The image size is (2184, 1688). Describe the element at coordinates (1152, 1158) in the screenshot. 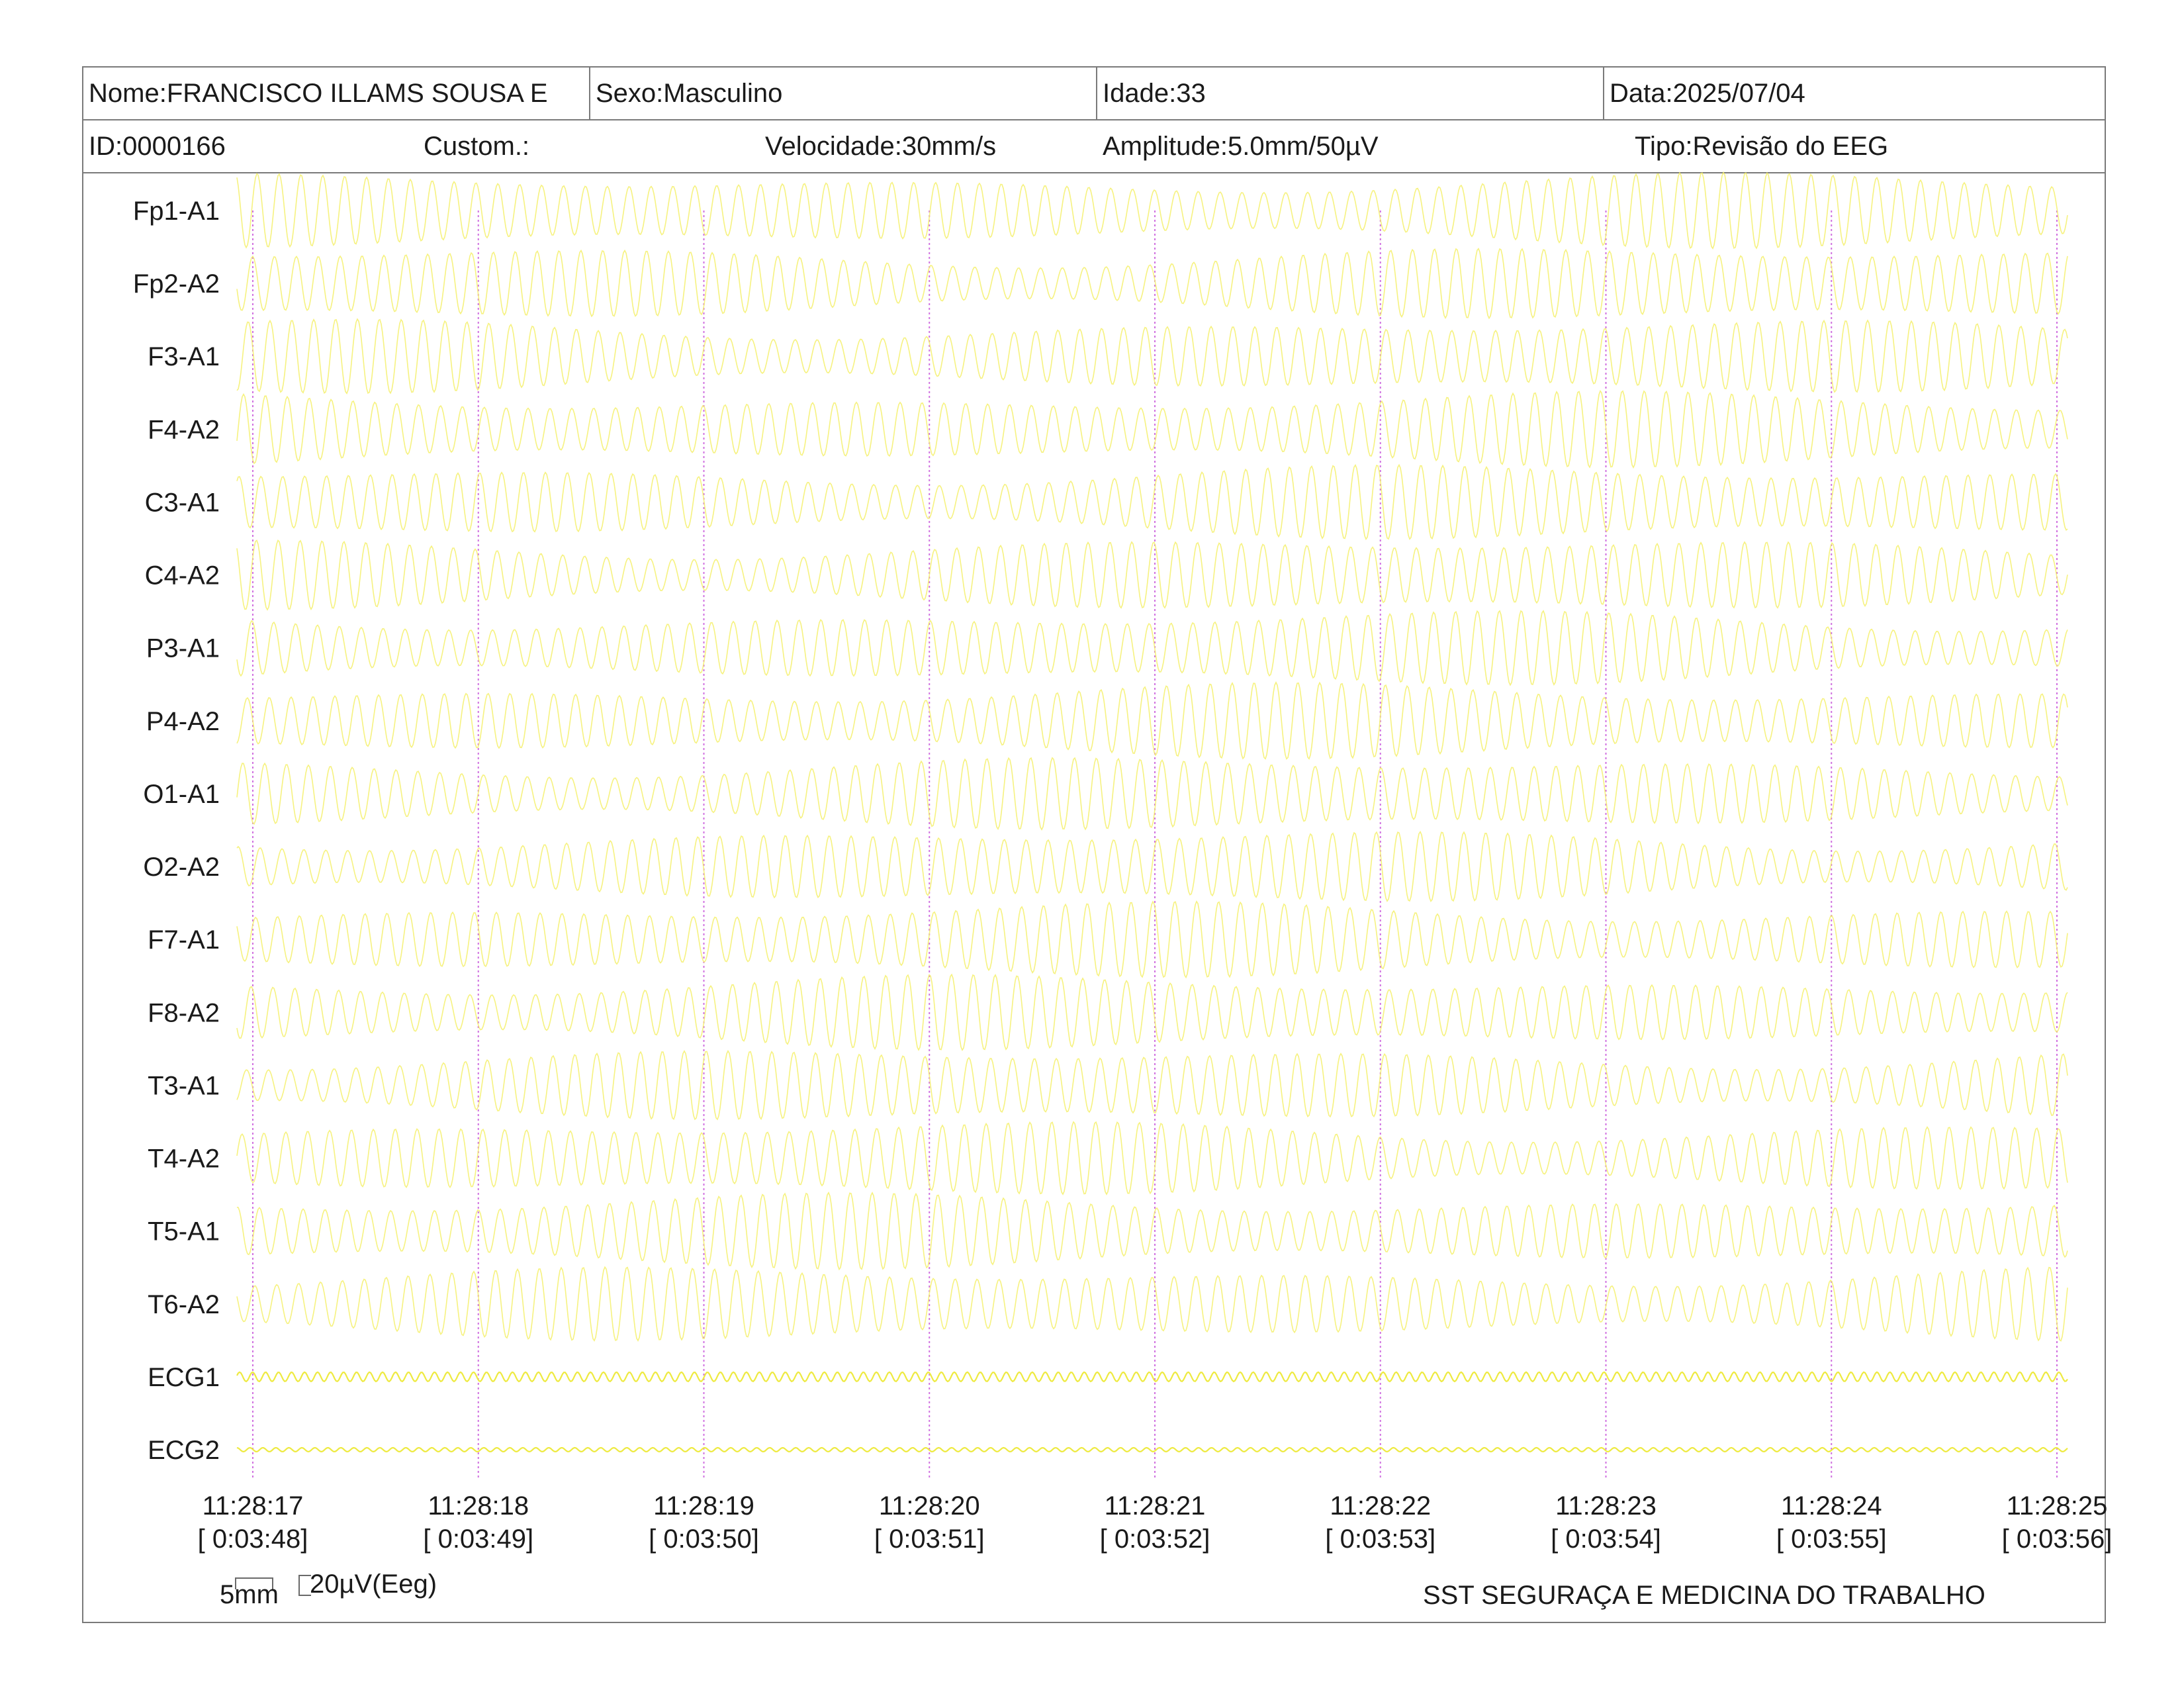

I see `channel-trace-t4-a2` at that location.